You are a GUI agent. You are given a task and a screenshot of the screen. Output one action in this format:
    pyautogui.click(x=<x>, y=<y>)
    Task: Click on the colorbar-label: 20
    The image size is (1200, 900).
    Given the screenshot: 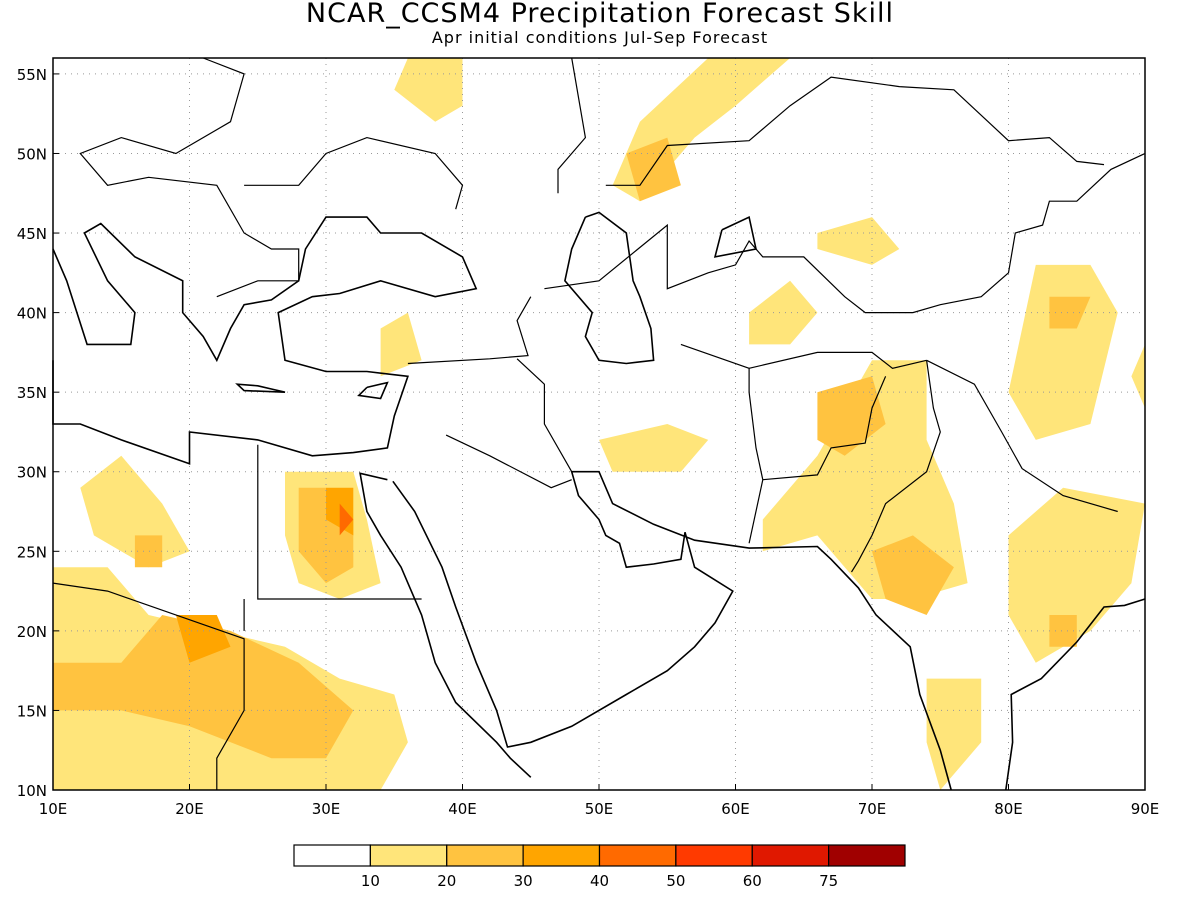 What is the action you would take?
    pyautogui.click(x=446, y=881)
    